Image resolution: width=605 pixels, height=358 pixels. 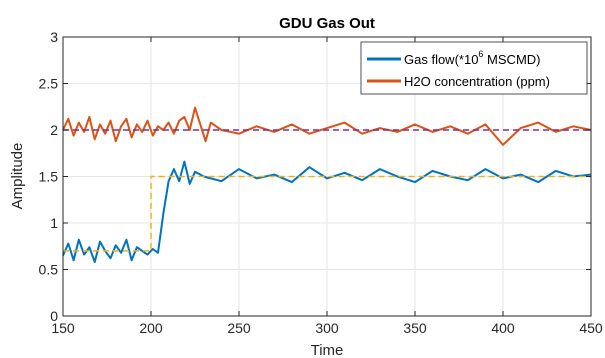 What do you see at coordinates (54, 130) in the screenshot?
I see `y-tick-label: 2` at bounding box center [54, 130].